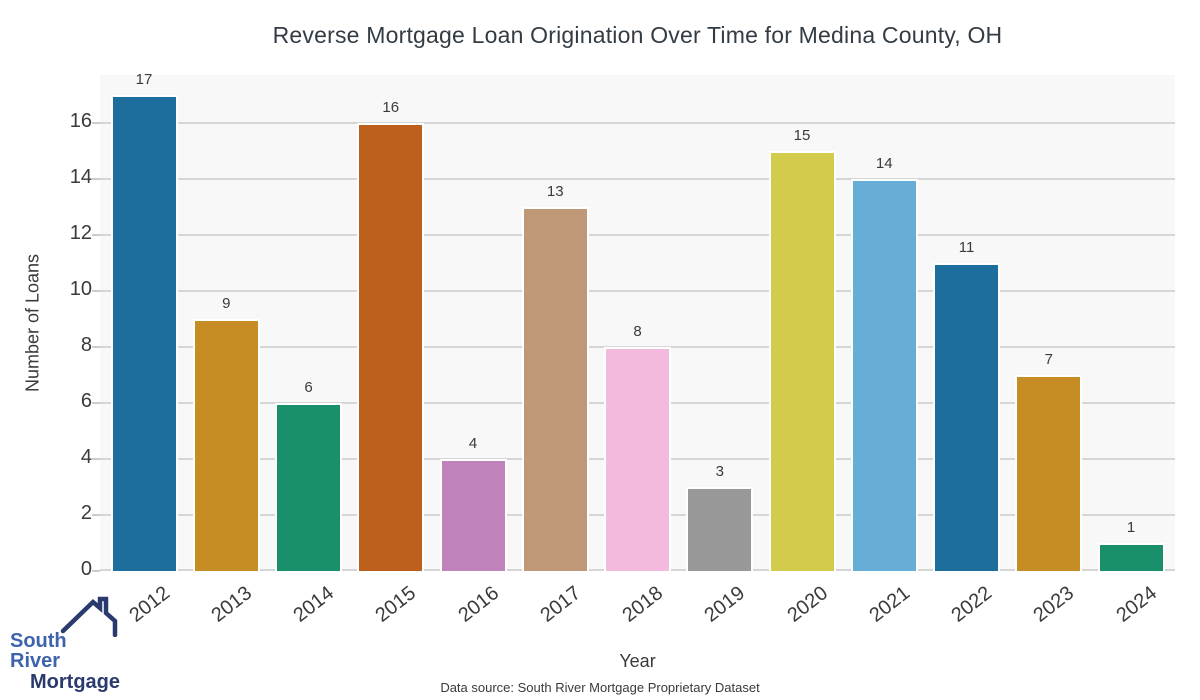 The height and width of the screenshot is (700, 1200). What do you see at coordinates (966, 247) in the screenshot?
I see `bar-value-2022: 11` at bounding box center [966, 247].